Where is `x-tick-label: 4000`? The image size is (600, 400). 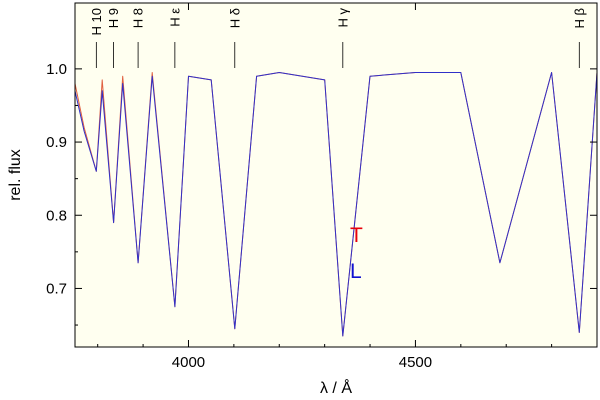
x-tick-label: 4000 is located at coordinates (188, 362).